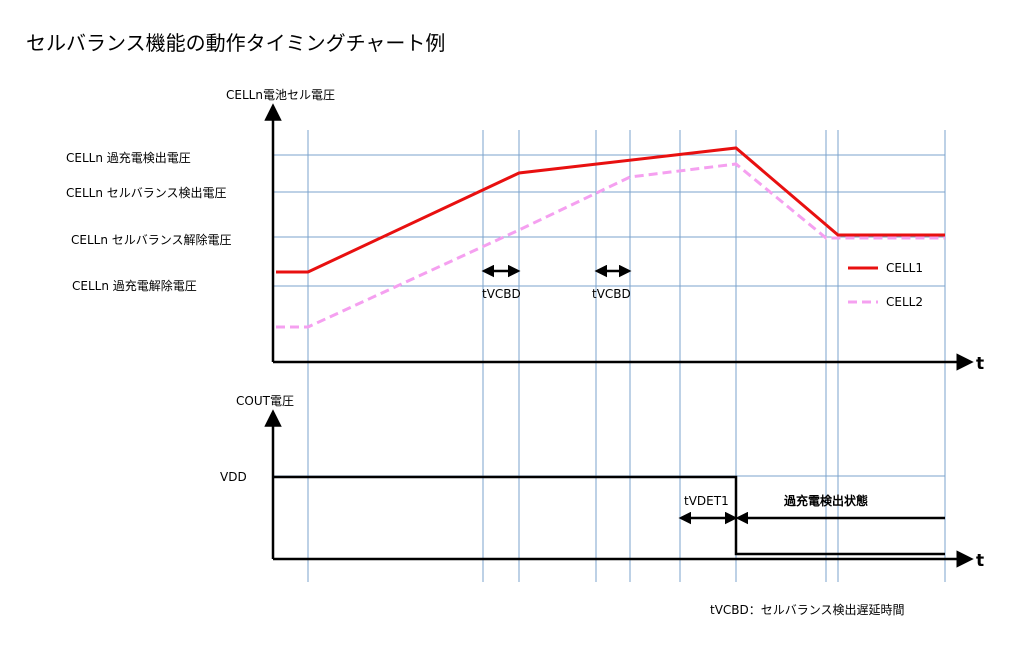 The width and height of the screenshot is (1031, 648). What do you see at coordinates (904, 302) in the screenshot?
I see `legend-cell2-label: CELL2` at bounding box center [904, 302].